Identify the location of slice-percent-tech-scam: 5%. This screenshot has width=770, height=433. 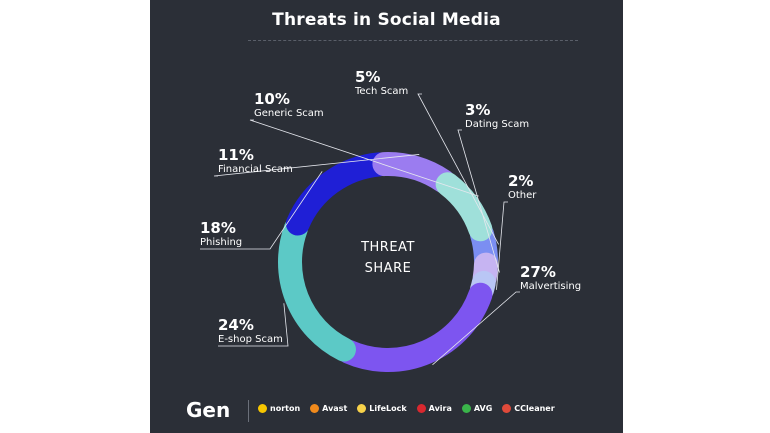
(367, 77).